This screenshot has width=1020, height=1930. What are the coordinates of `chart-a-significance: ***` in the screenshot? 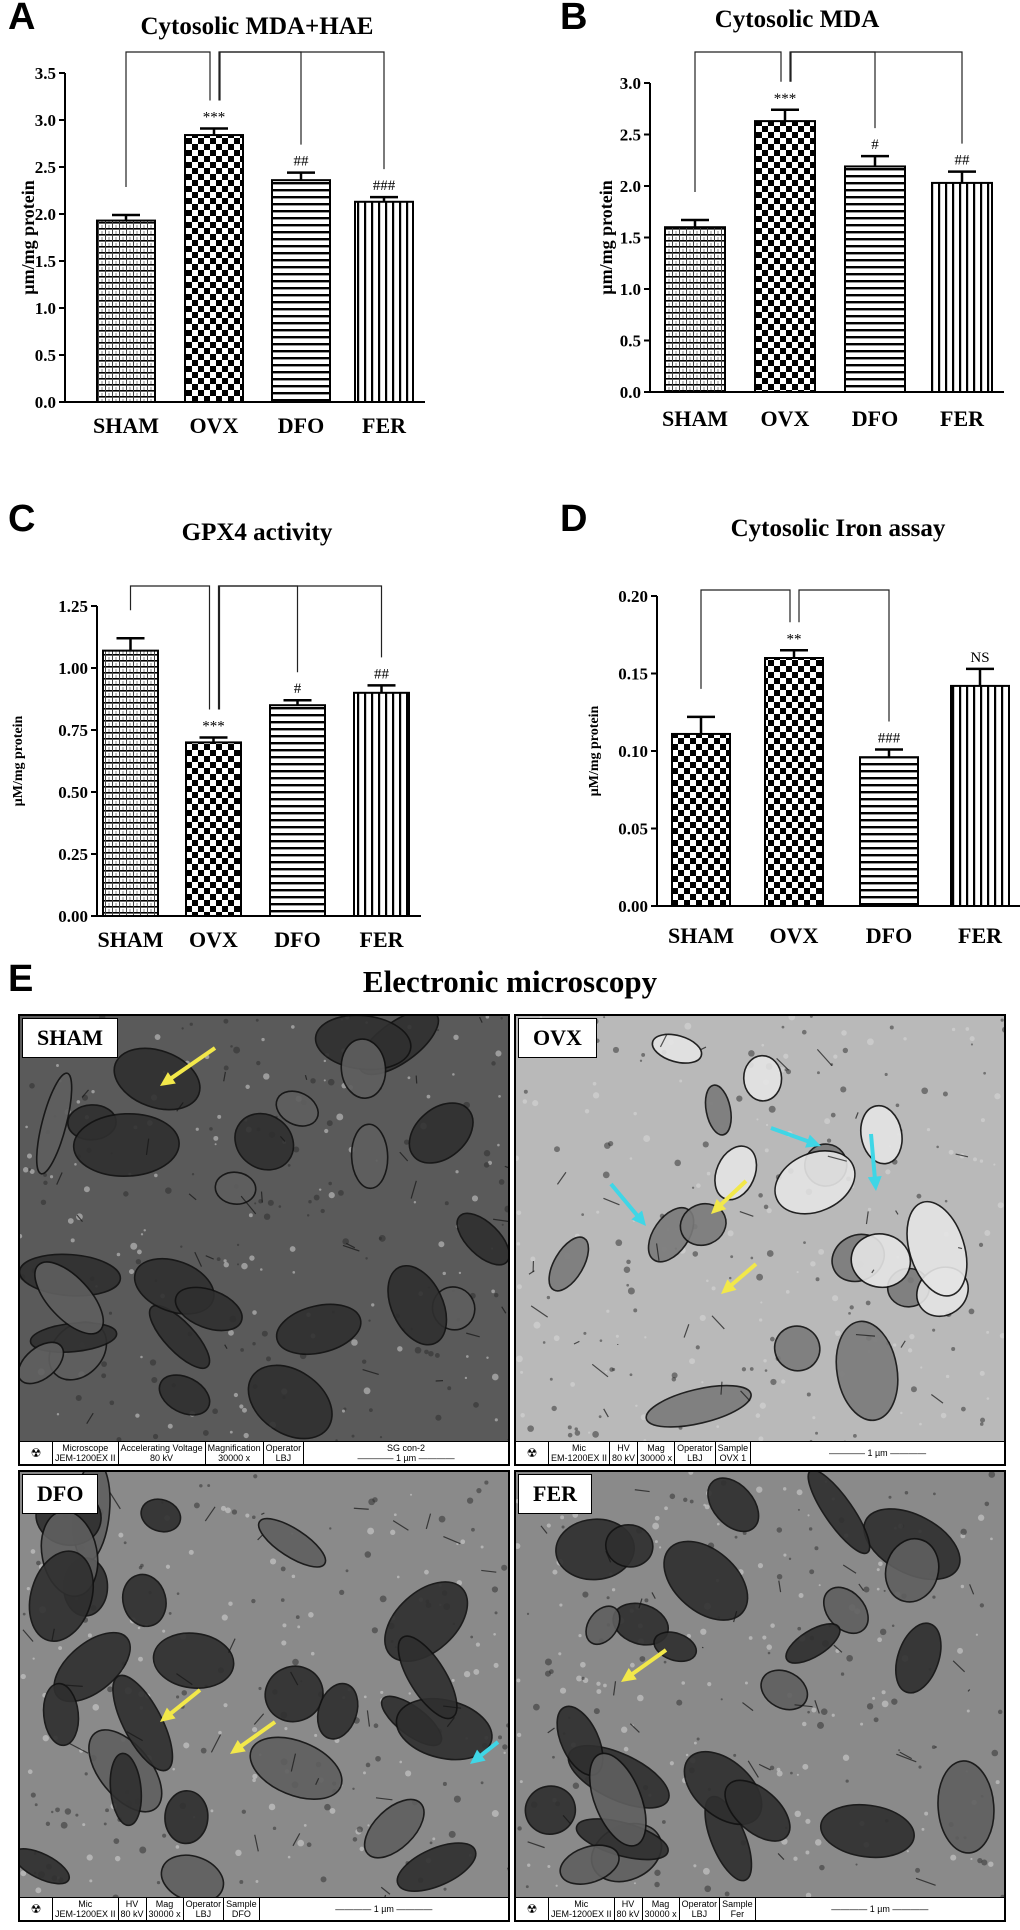 It's located at (214, 117).